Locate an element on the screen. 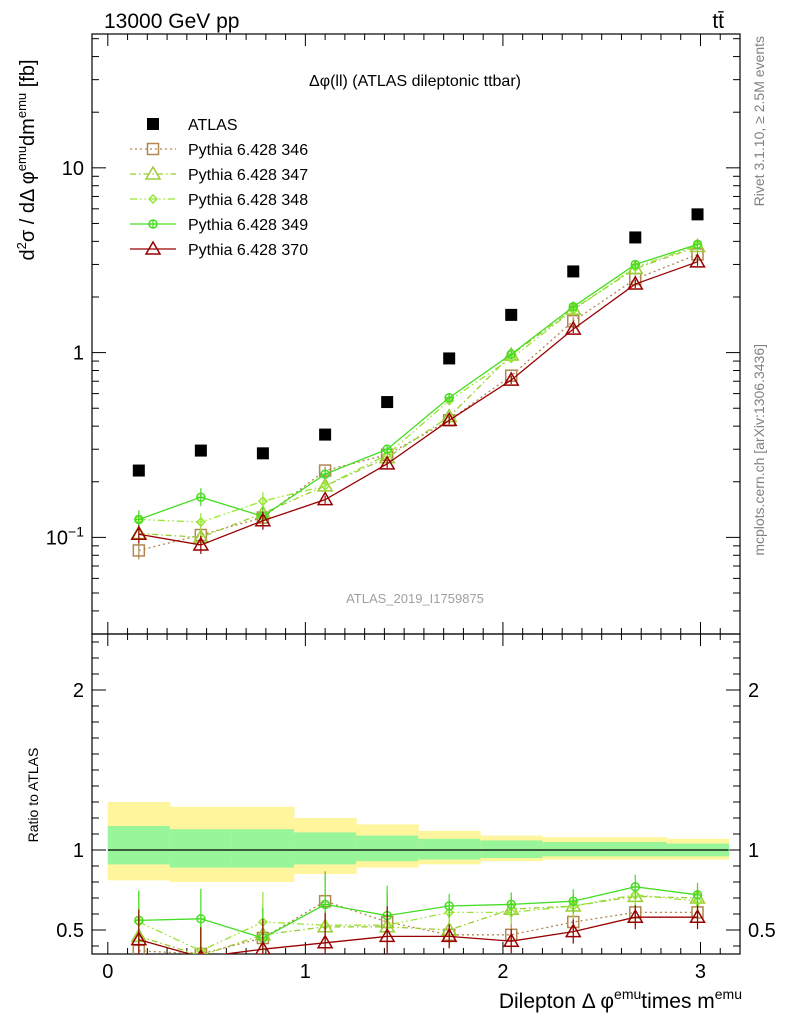 The image size is (786, 1024). legend-label-0: ATLAS is located at coordinates (213, 125).